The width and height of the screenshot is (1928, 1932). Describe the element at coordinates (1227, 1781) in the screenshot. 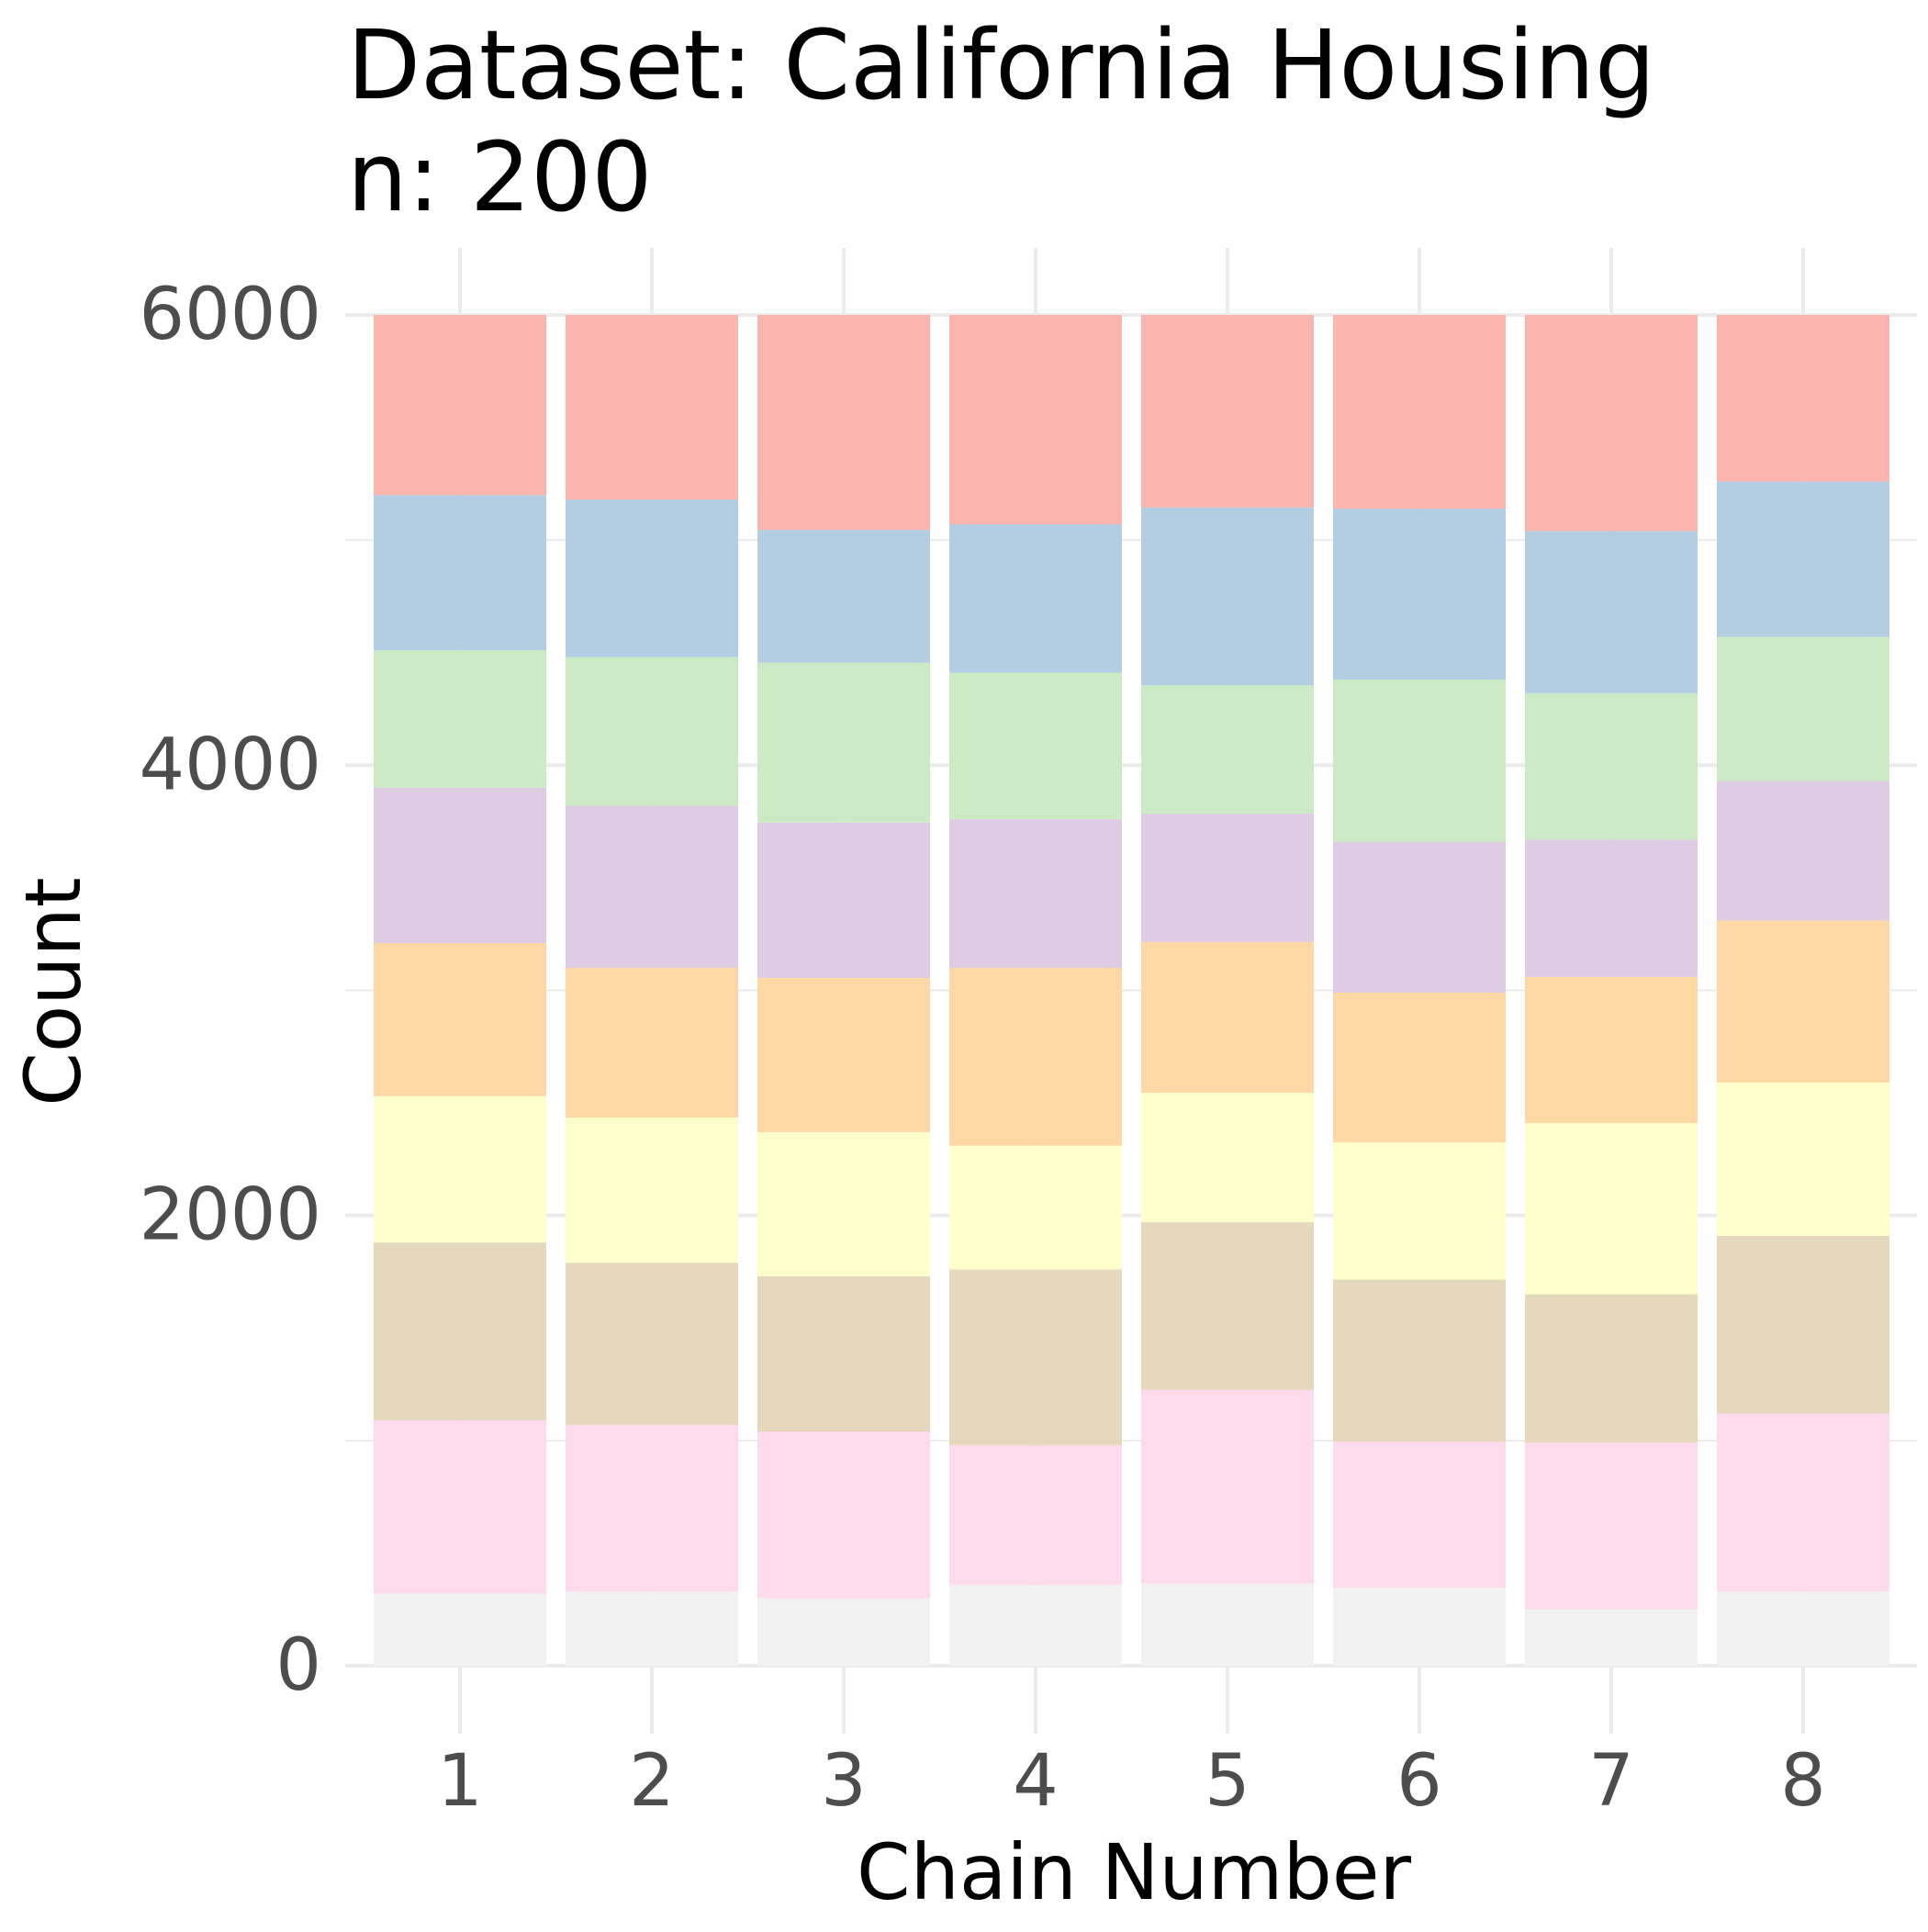

I see `x-tick-label: 5` at that location.